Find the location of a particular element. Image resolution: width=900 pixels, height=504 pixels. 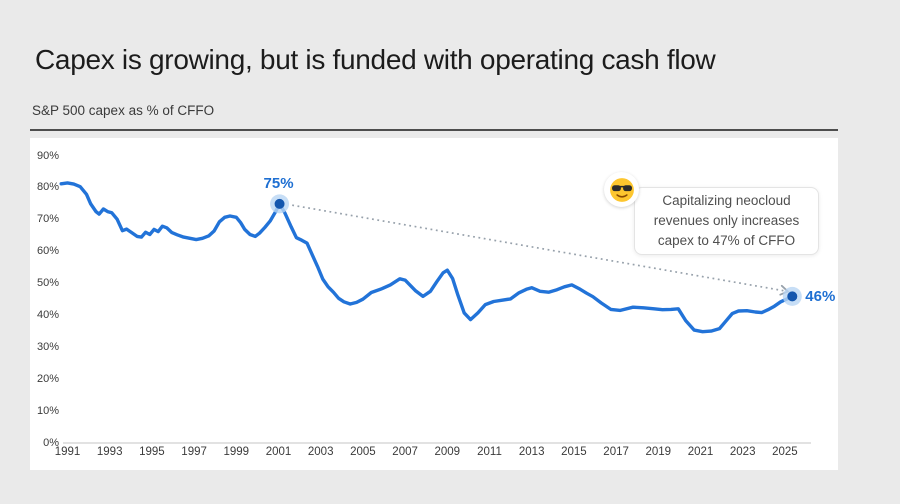

y-tick-label: 20% is located at coordinates (47, 378).